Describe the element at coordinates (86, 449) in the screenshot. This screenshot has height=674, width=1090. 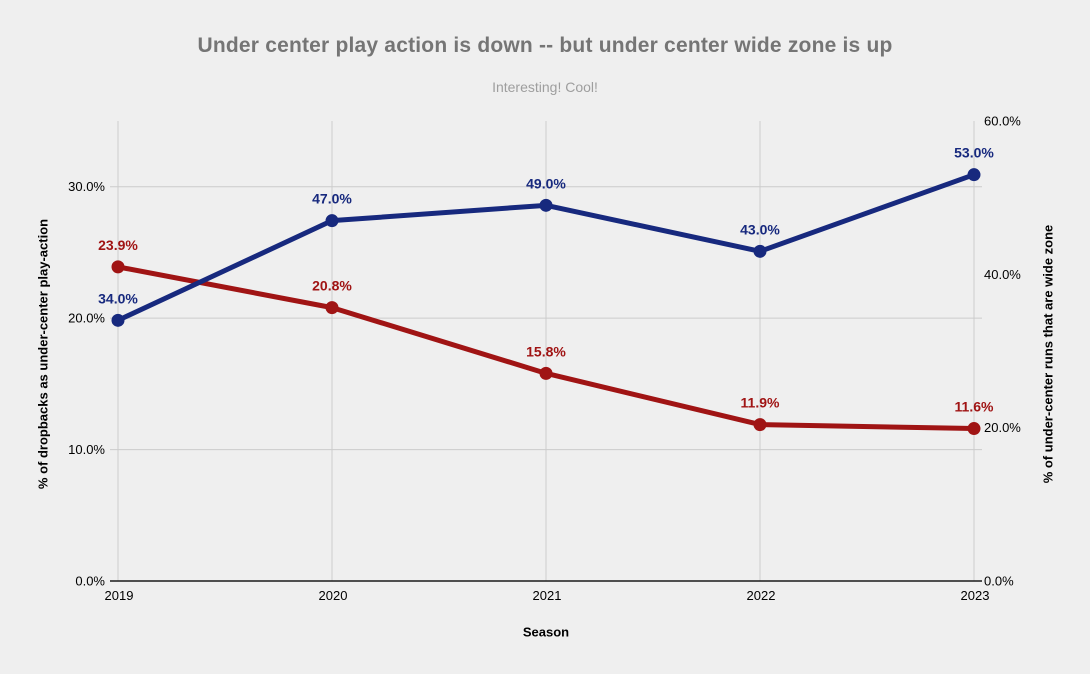
I see `left-axis-tick-label: 10.0%` at that location.